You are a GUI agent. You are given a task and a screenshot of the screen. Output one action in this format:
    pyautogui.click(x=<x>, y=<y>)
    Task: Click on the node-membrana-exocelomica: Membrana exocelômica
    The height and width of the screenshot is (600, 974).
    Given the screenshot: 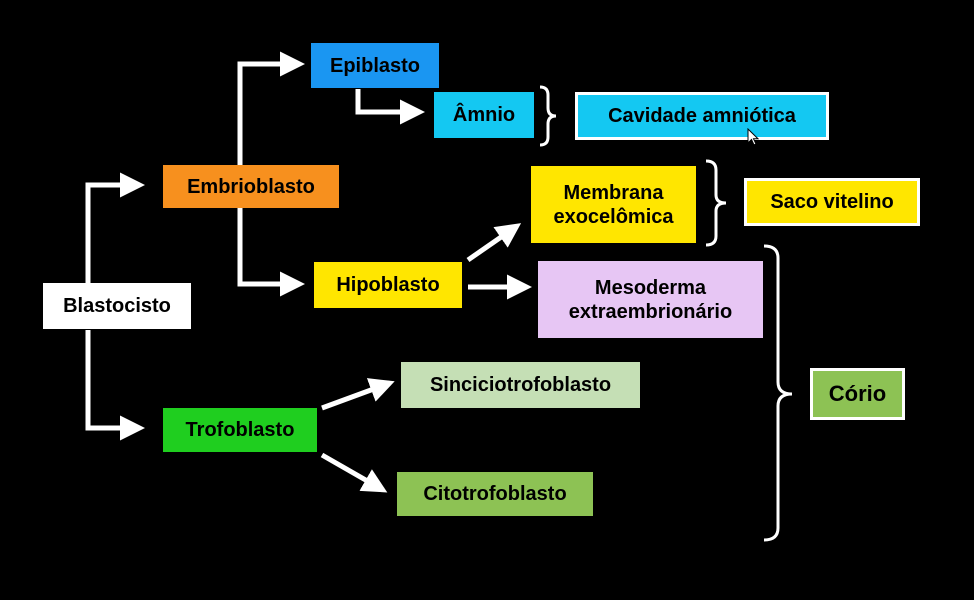 What is the action you would take?
    pyautogui.click(x=613, y=204)
    